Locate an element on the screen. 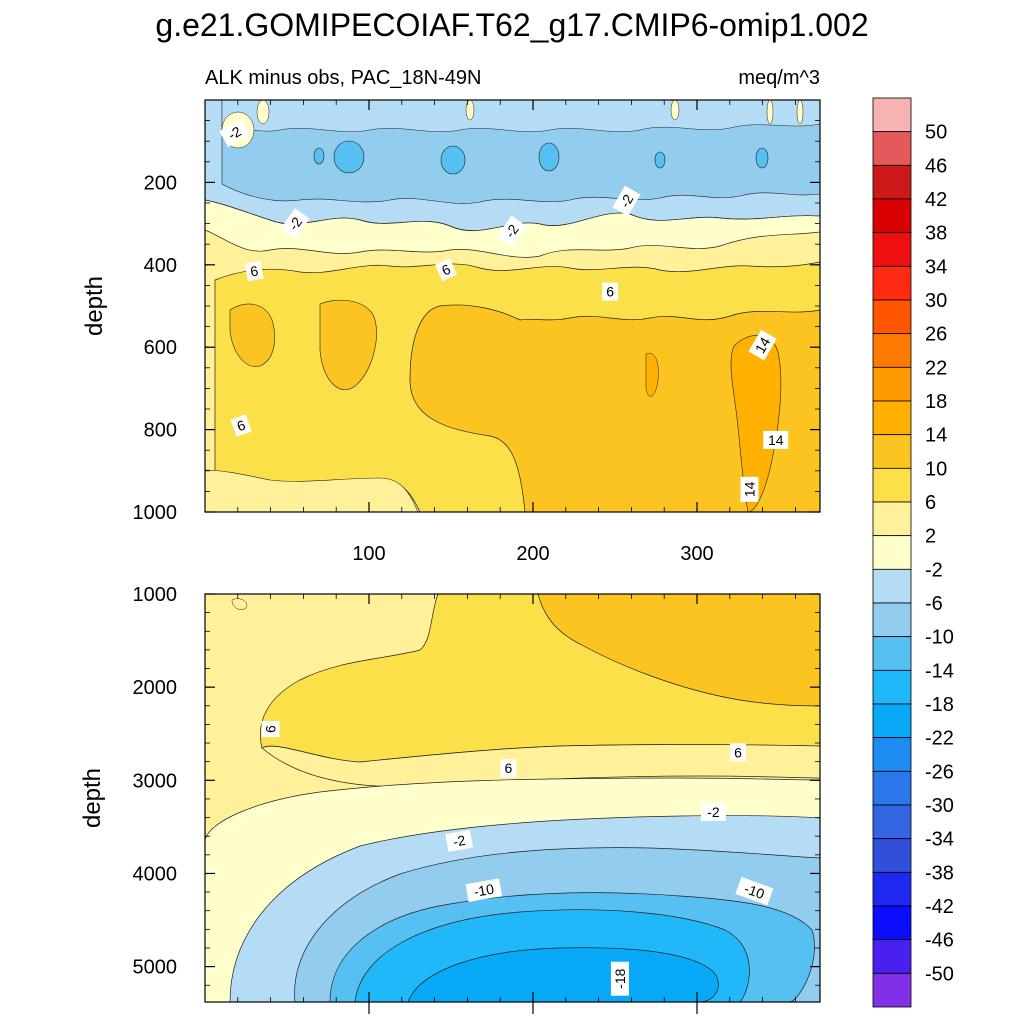 The height and width of the screenshot is (1024, 1024). y-tick-label: 600 is located at coordinates (160, 348).